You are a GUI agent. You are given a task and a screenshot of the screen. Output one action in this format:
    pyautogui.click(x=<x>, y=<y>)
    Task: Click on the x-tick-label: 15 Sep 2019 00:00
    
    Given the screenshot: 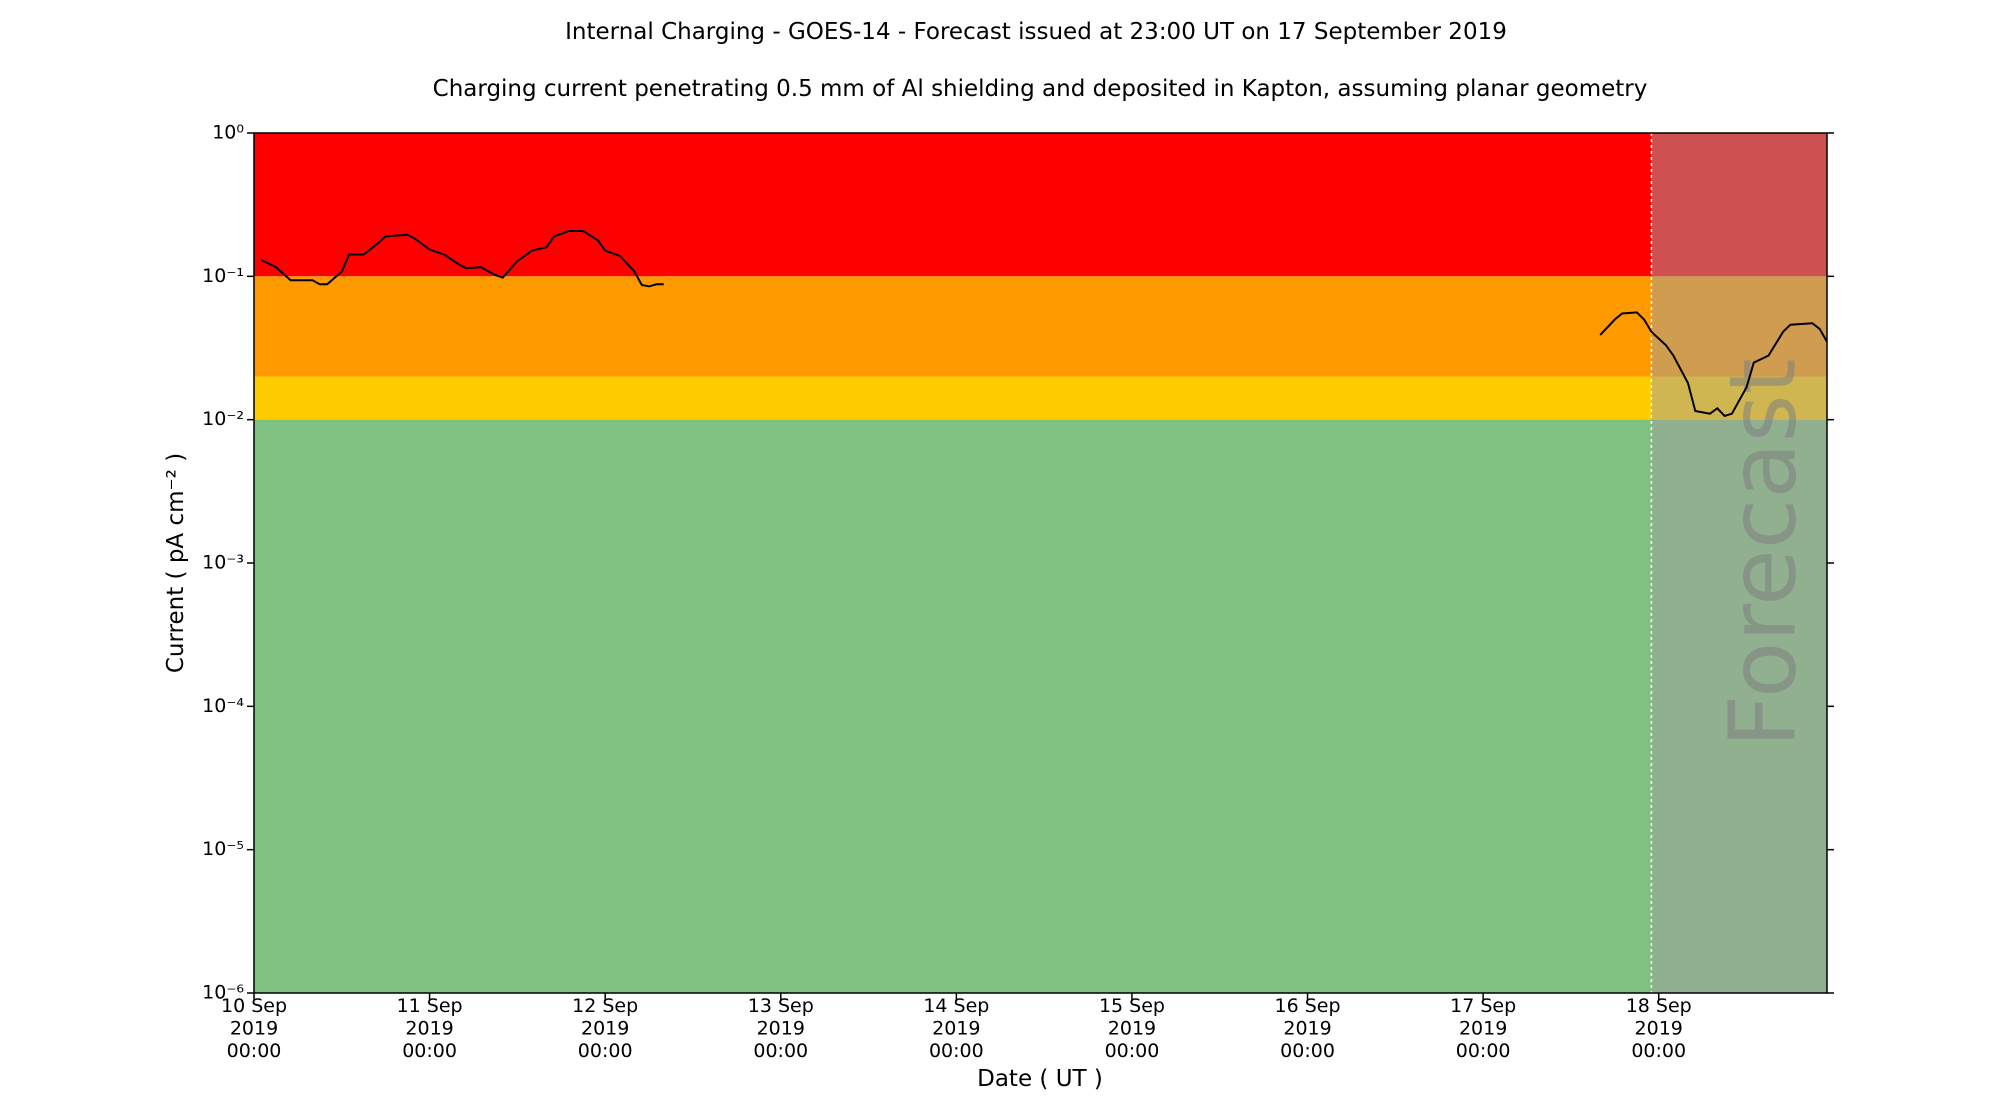 What is the action you would take?
    pyautogui.click(x=1132, y=1028)
    